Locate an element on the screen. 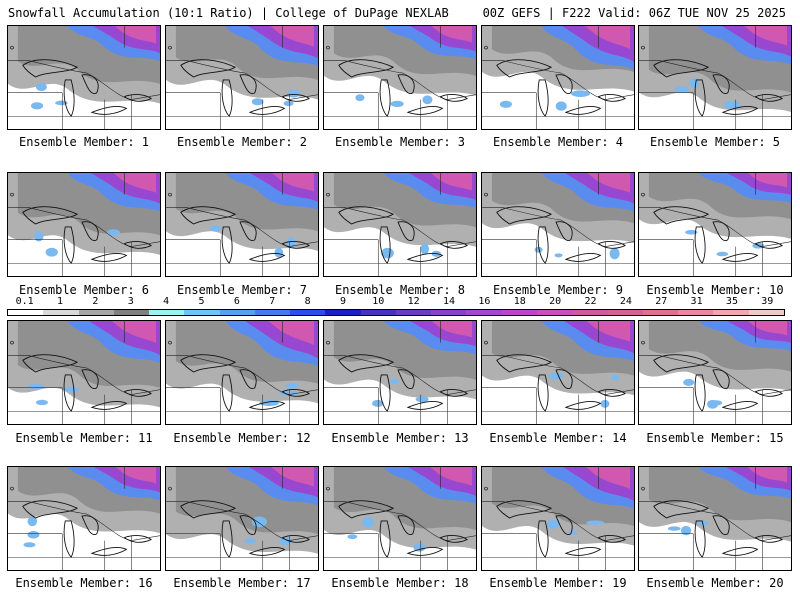 The height and width of the screenshot is (600, 800). colorbar-label: 2 is located at coordinates (95, 301).